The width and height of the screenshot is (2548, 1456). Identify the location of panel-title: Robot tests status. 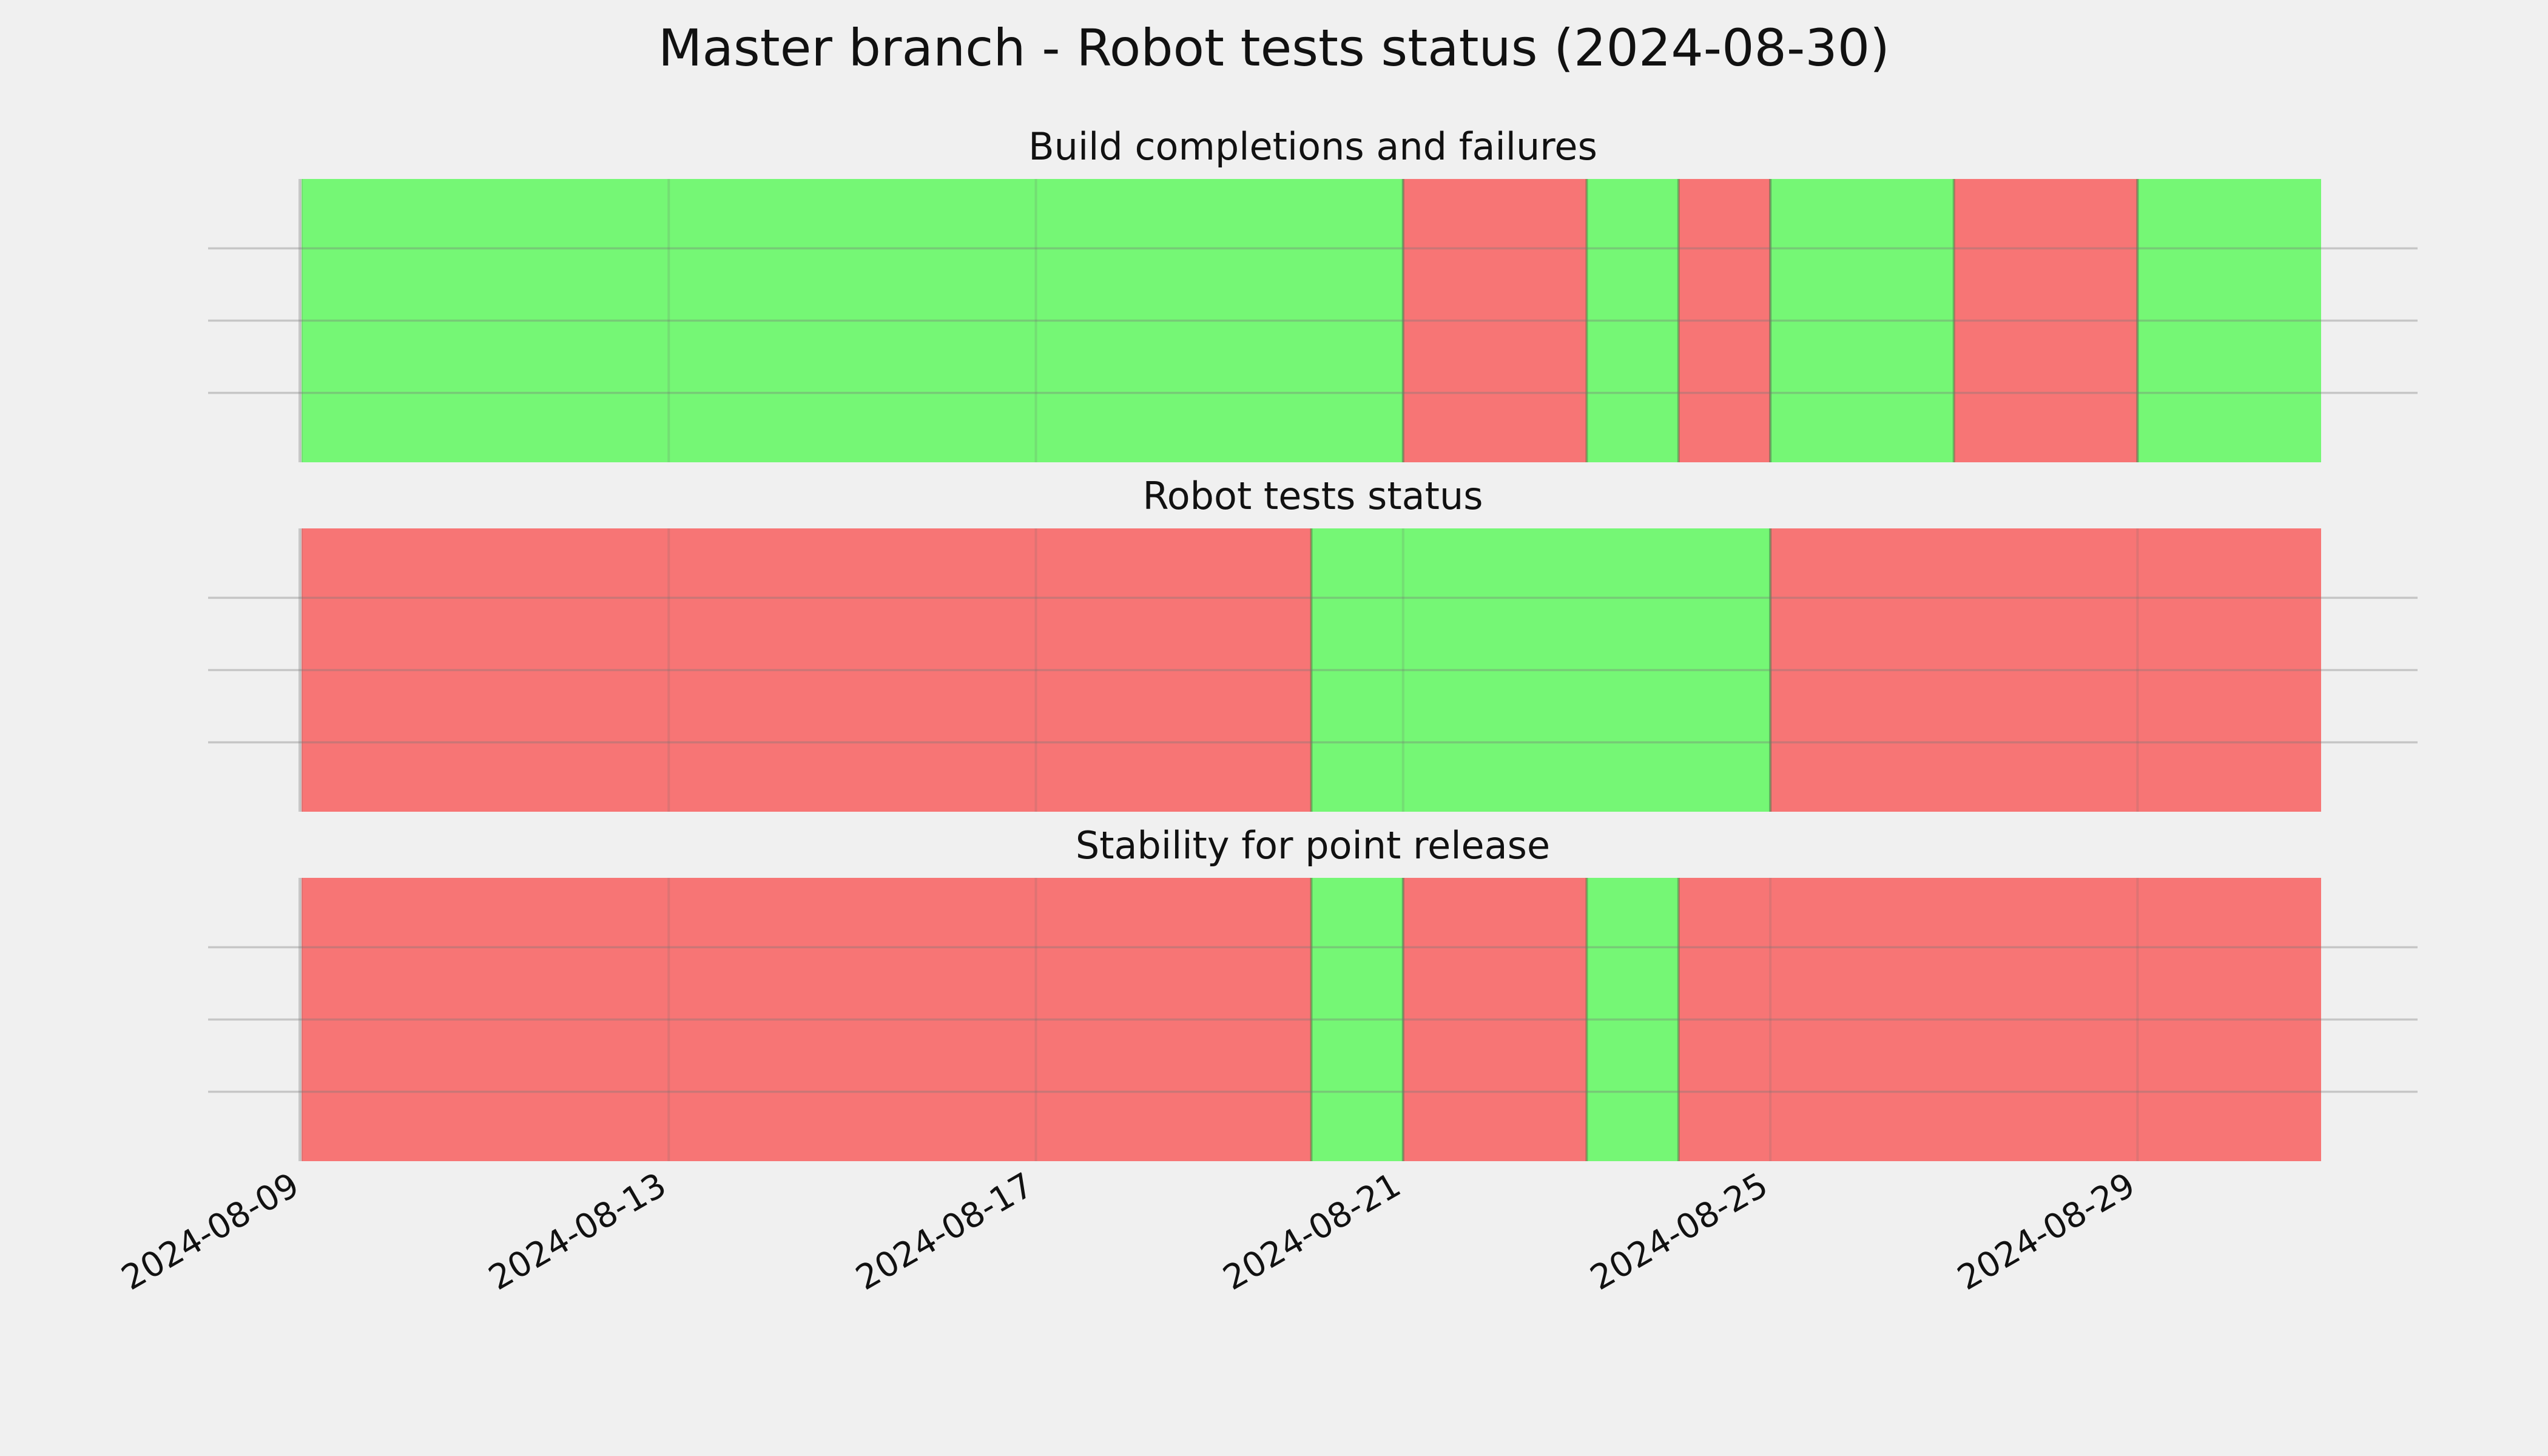
(1312, 496).